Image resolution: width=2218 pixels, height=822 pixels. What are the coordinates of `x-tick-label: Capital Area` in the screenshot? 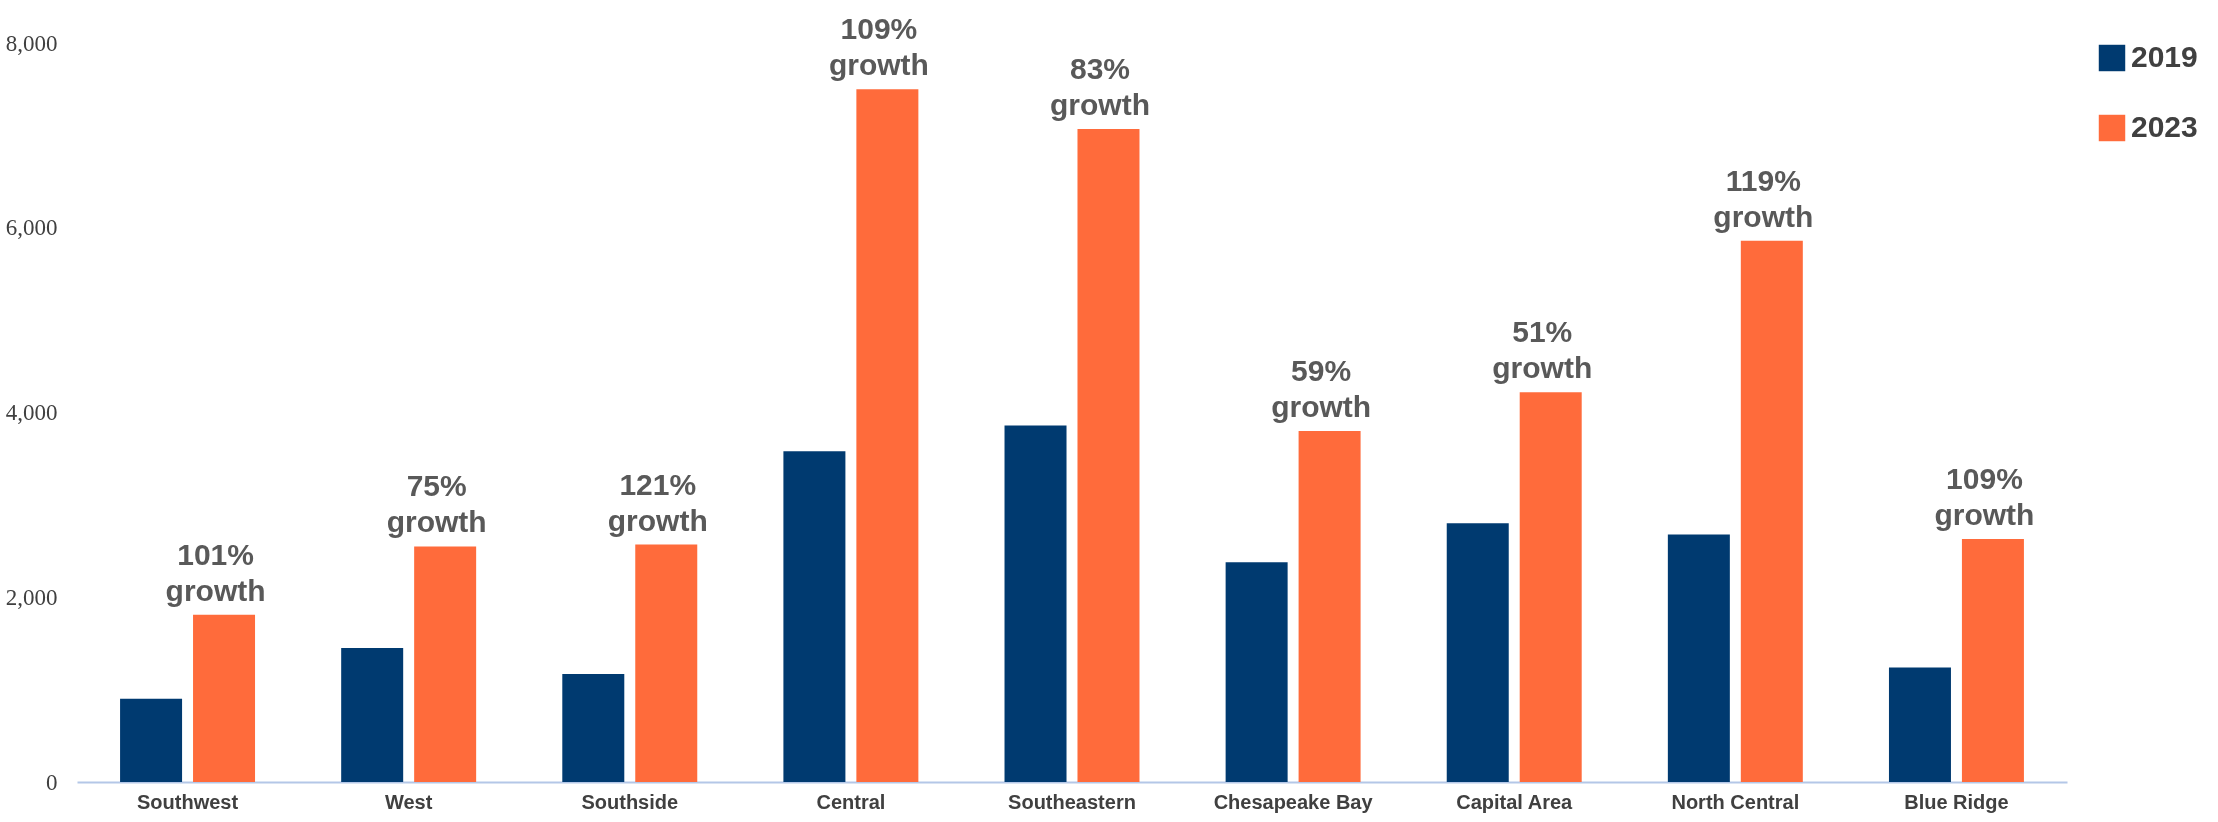 It's located at (1515, 801).